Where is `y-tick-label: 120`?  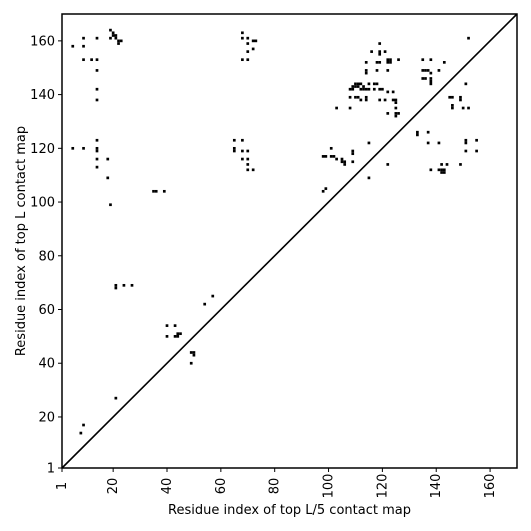
y-tick-label: 120 is located at coordinates (42, 149).